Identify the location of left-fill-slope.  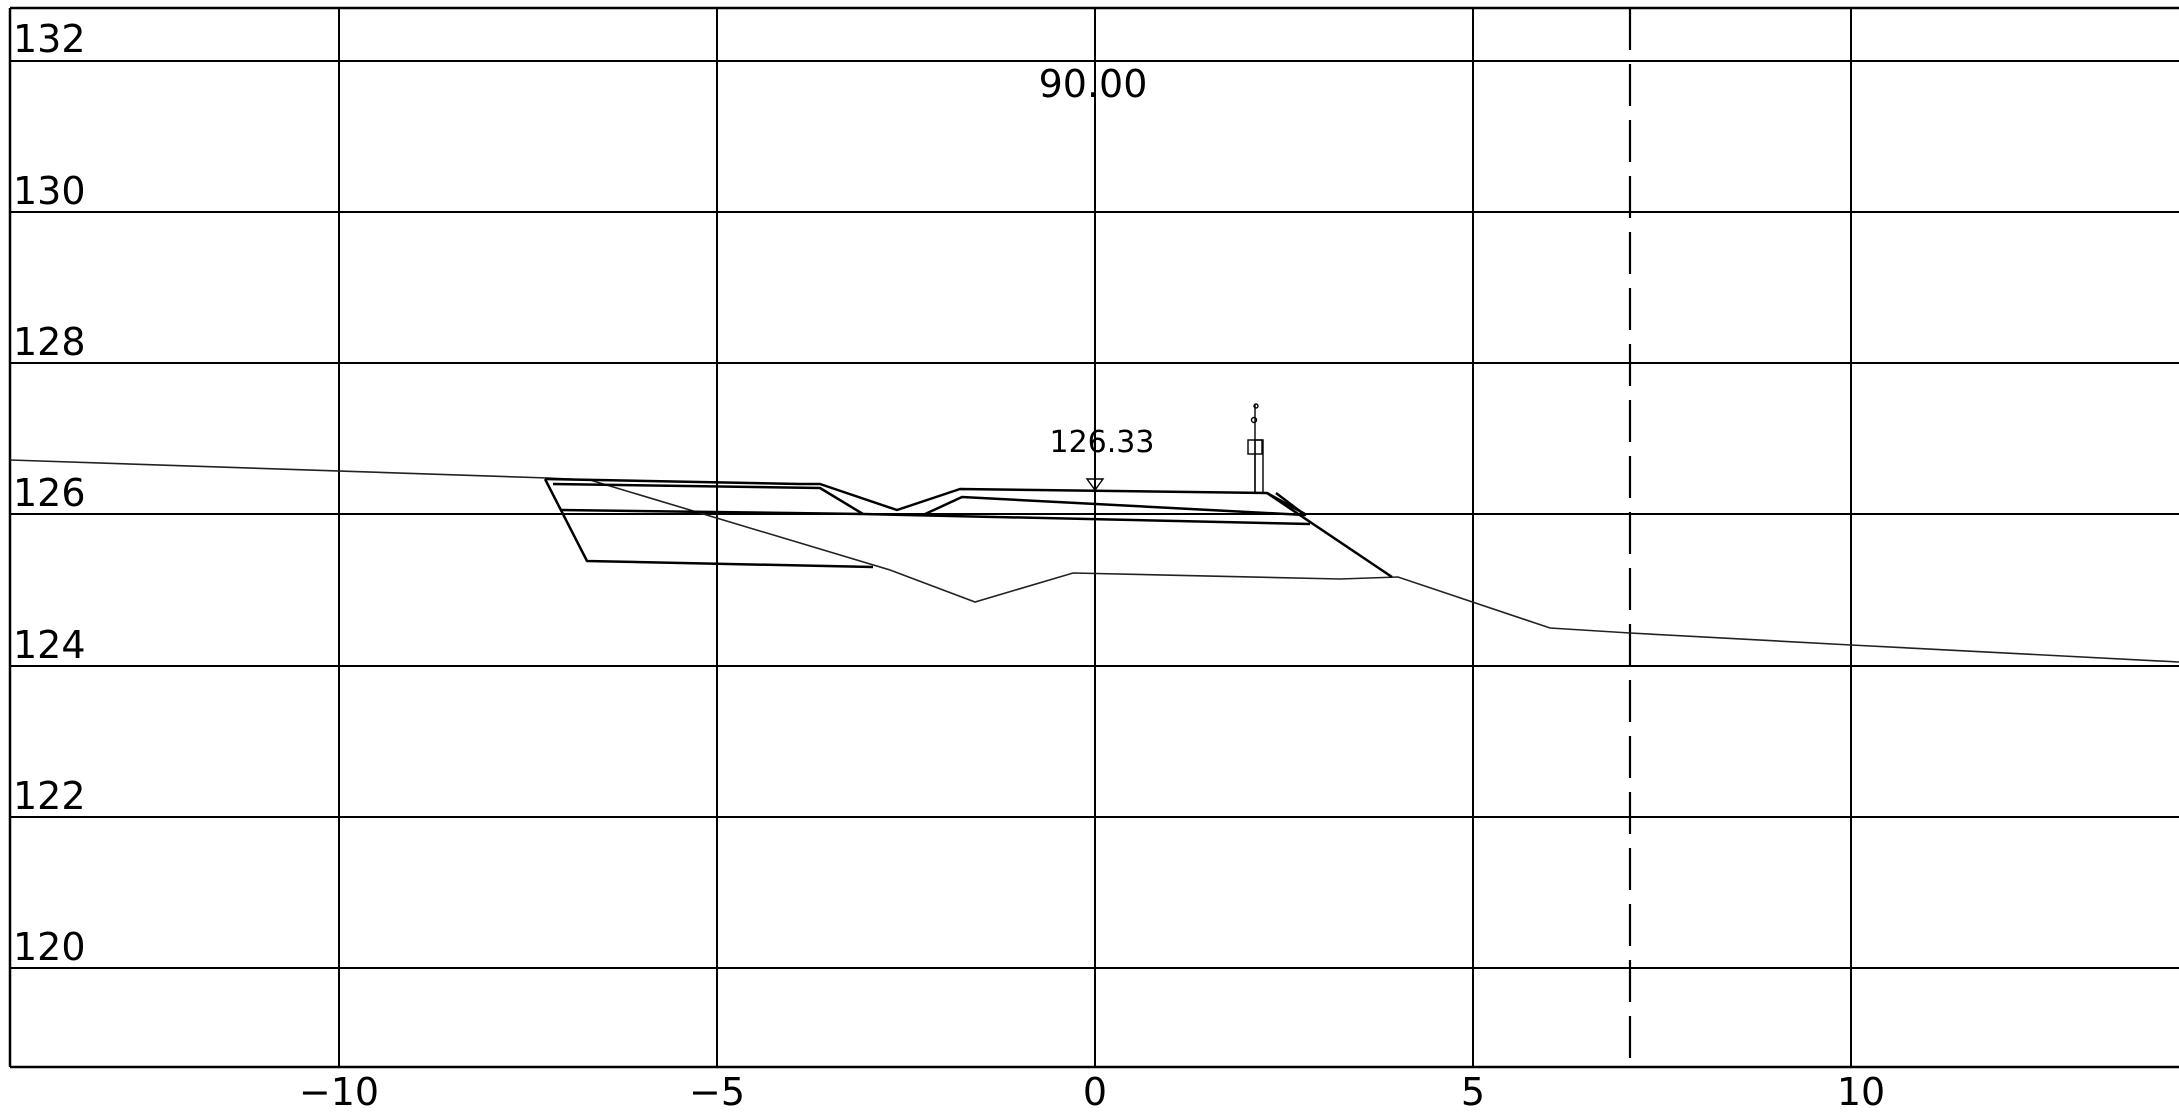
(708, 523).